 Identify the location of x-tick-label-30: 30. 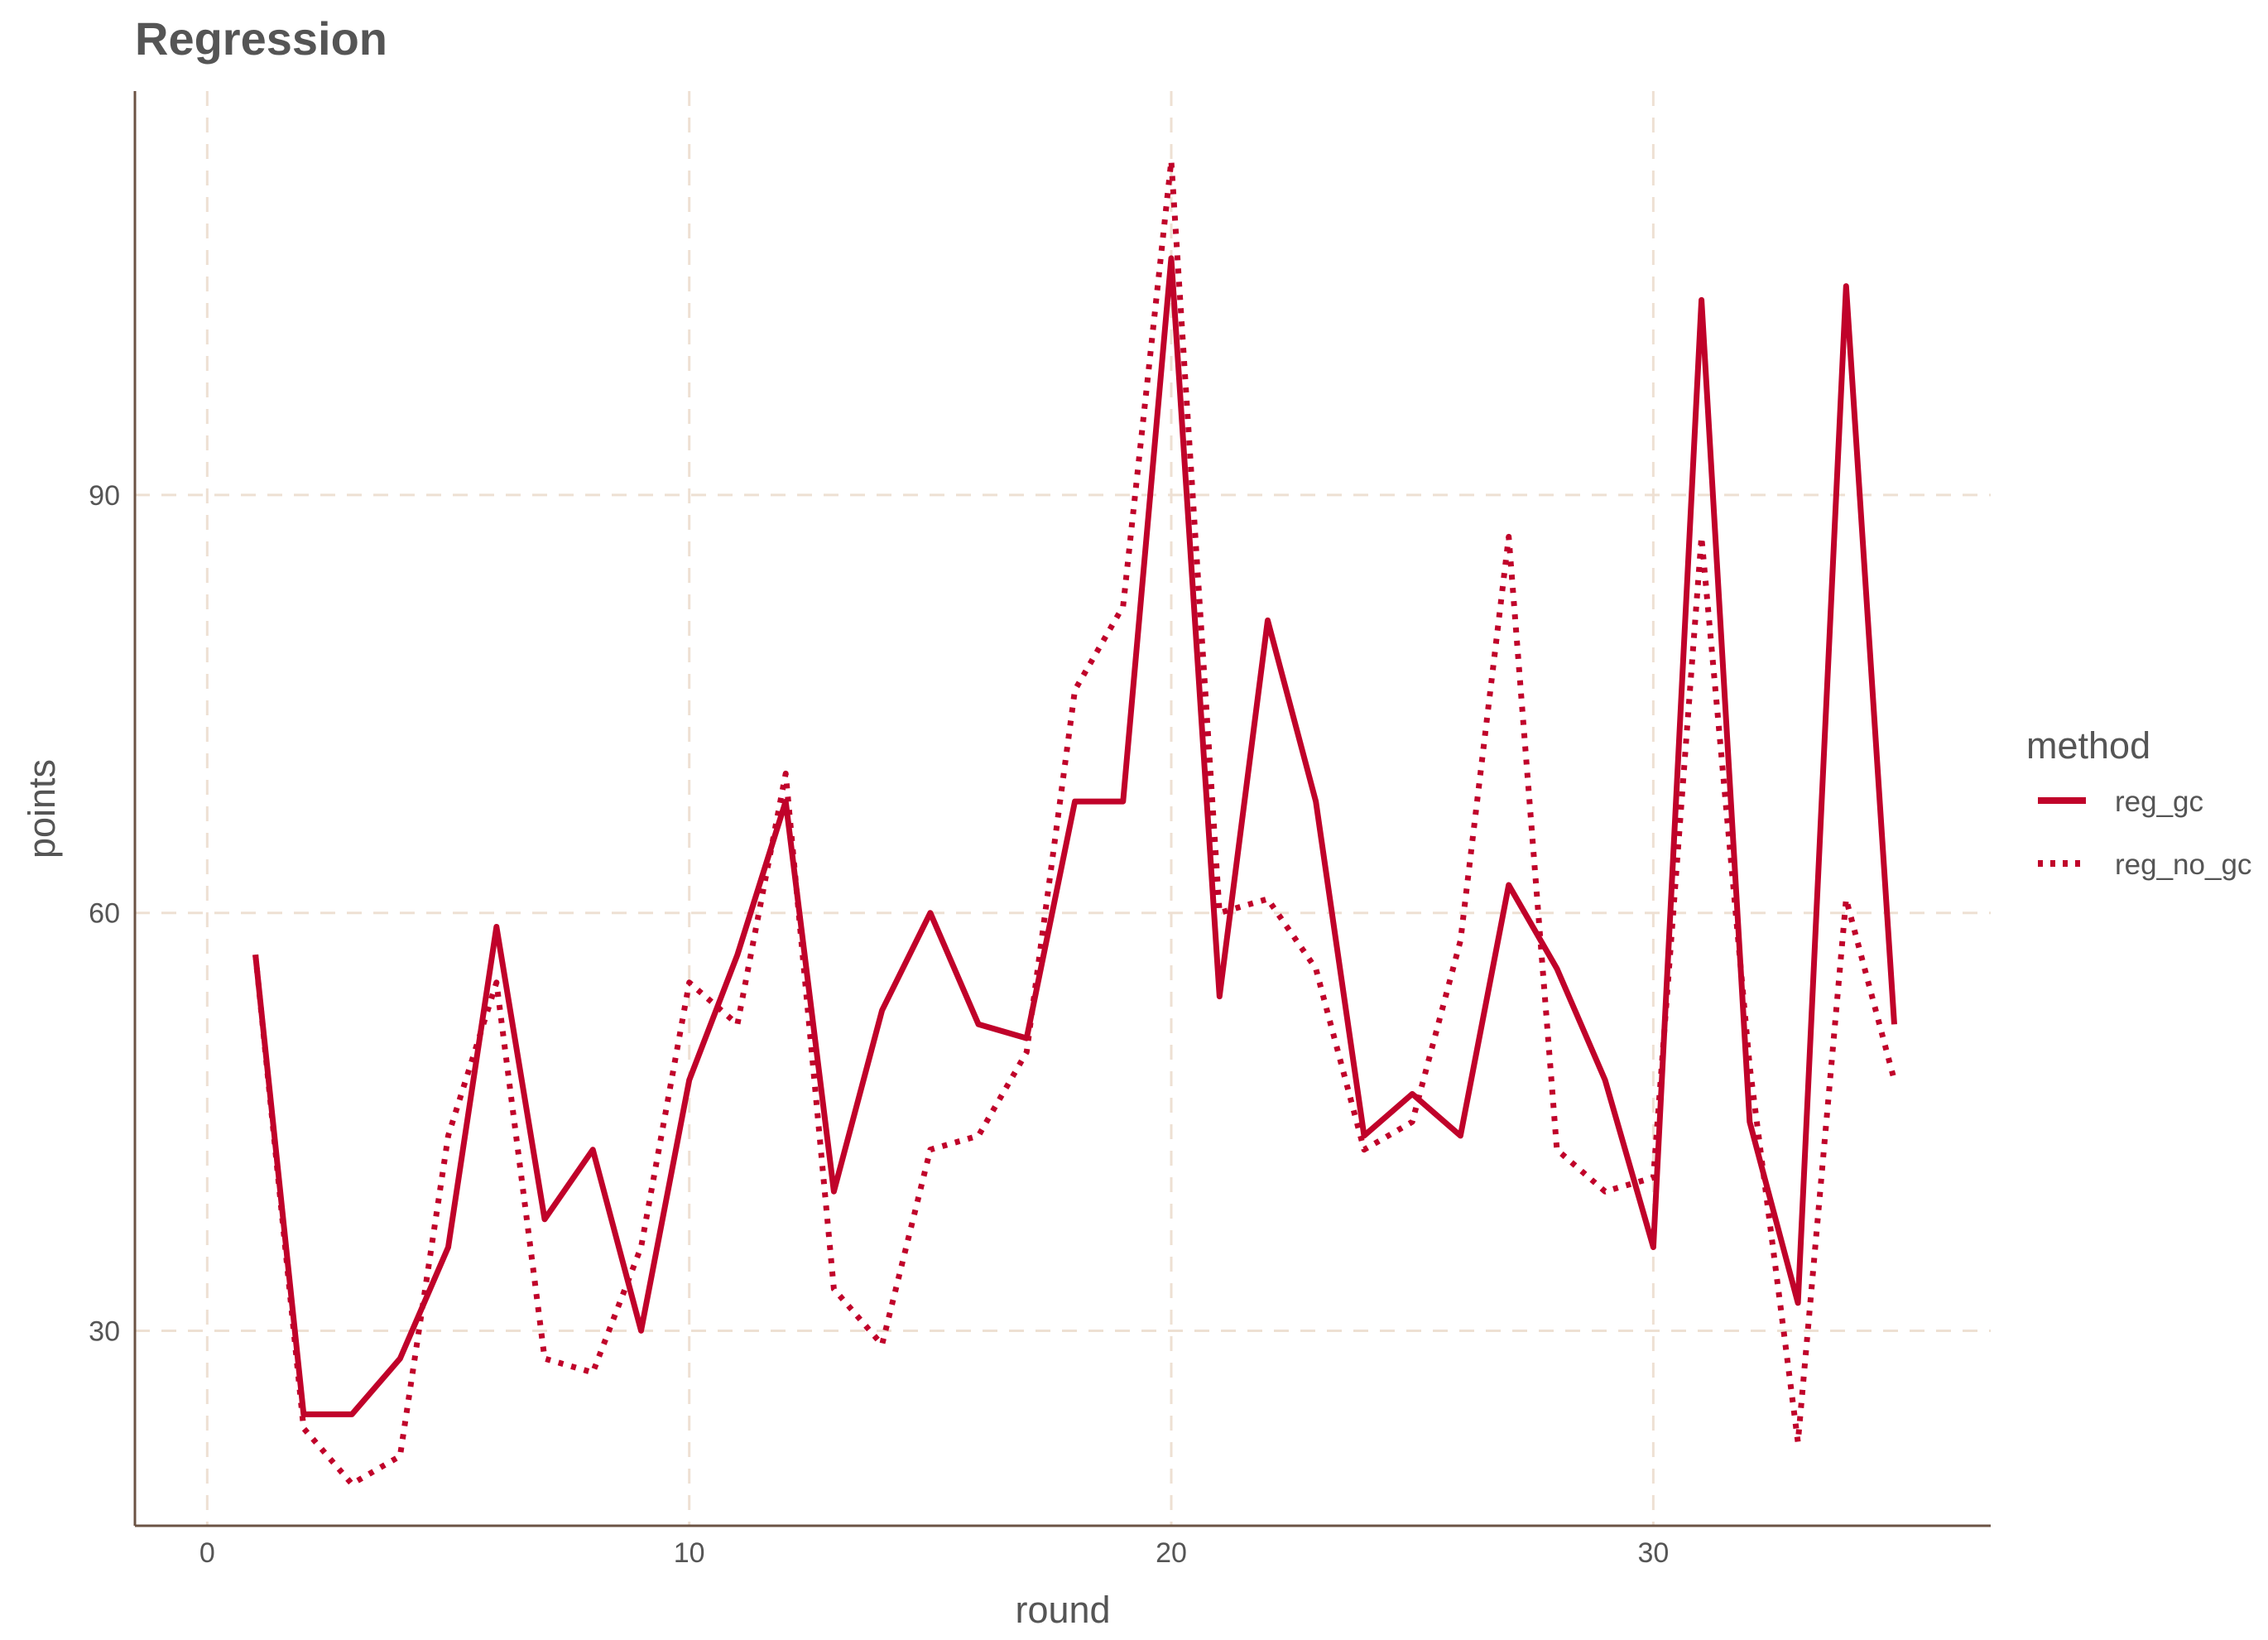
(1653, 1553).